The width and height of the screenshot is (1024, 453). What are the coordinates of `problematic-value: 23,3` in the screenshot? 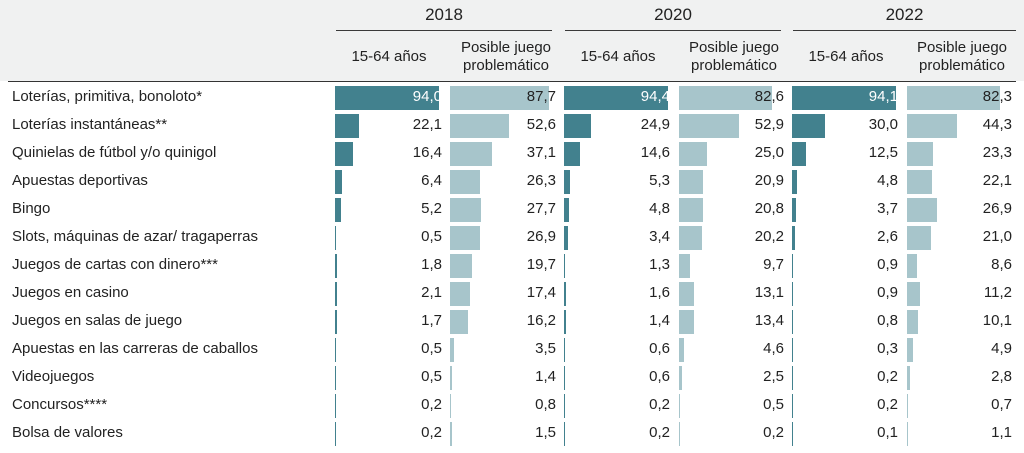 It's located at (997, 152).